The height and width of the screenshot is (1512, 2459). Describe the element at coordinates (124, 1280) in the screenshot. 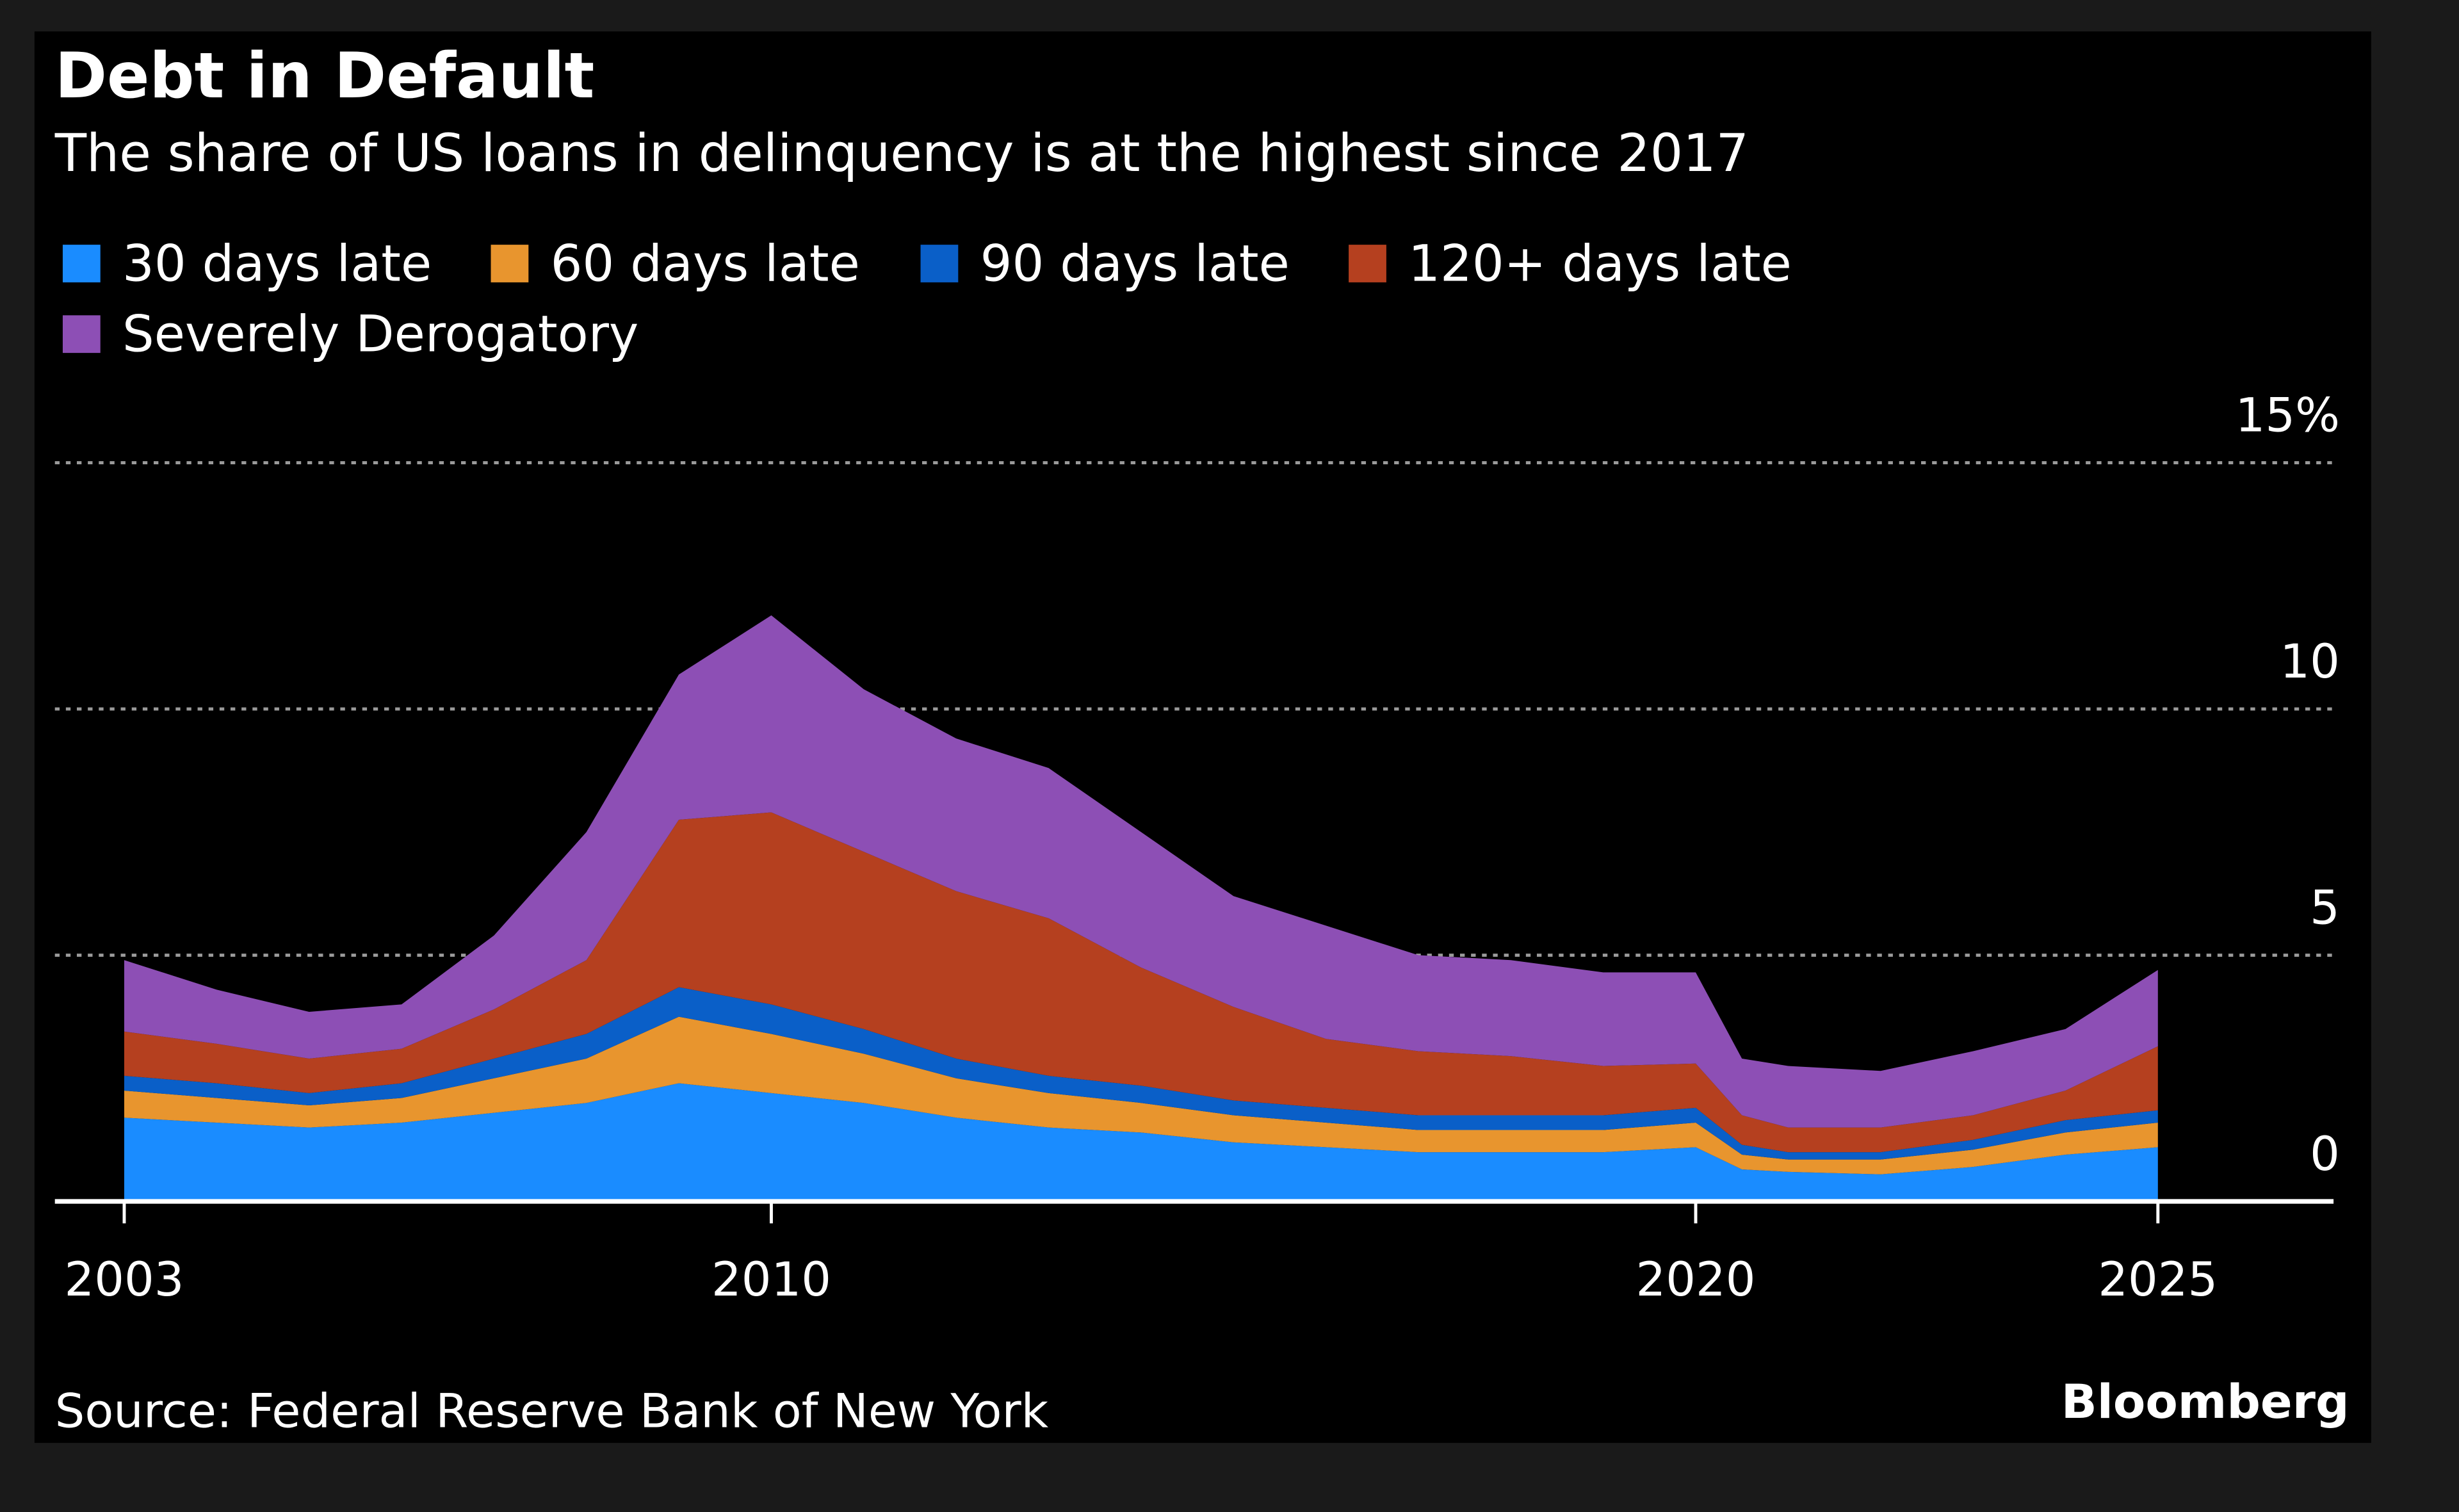

I see `x-tick-label: 2003` at that location.